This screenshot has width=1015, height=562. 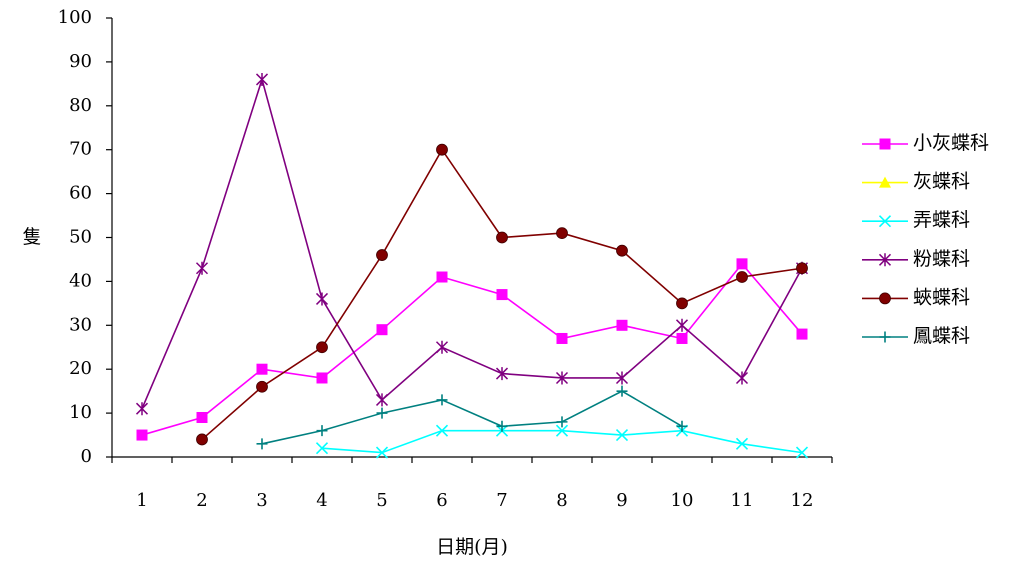 What do you see at coordinates (941, 336) in the screenshot?
I see `legend-label: 鳳蝶科` at bounding box center [941, 336].